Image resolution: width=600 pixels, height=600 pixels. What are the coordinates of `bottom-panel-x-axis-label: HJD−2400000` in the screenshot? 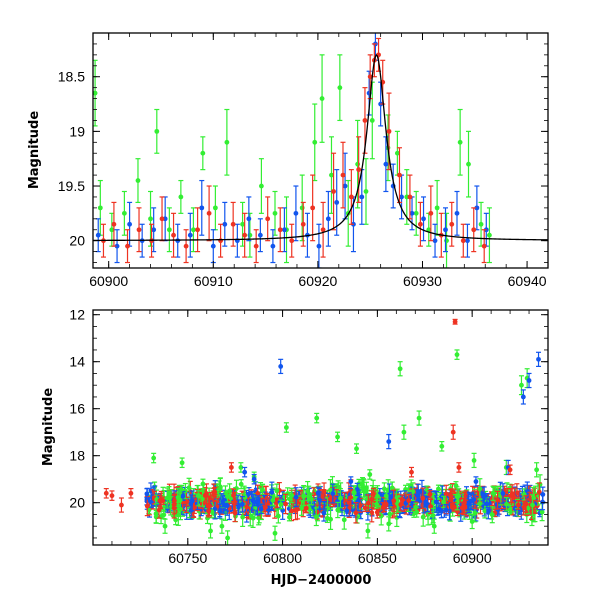 It's located at (321, 580).